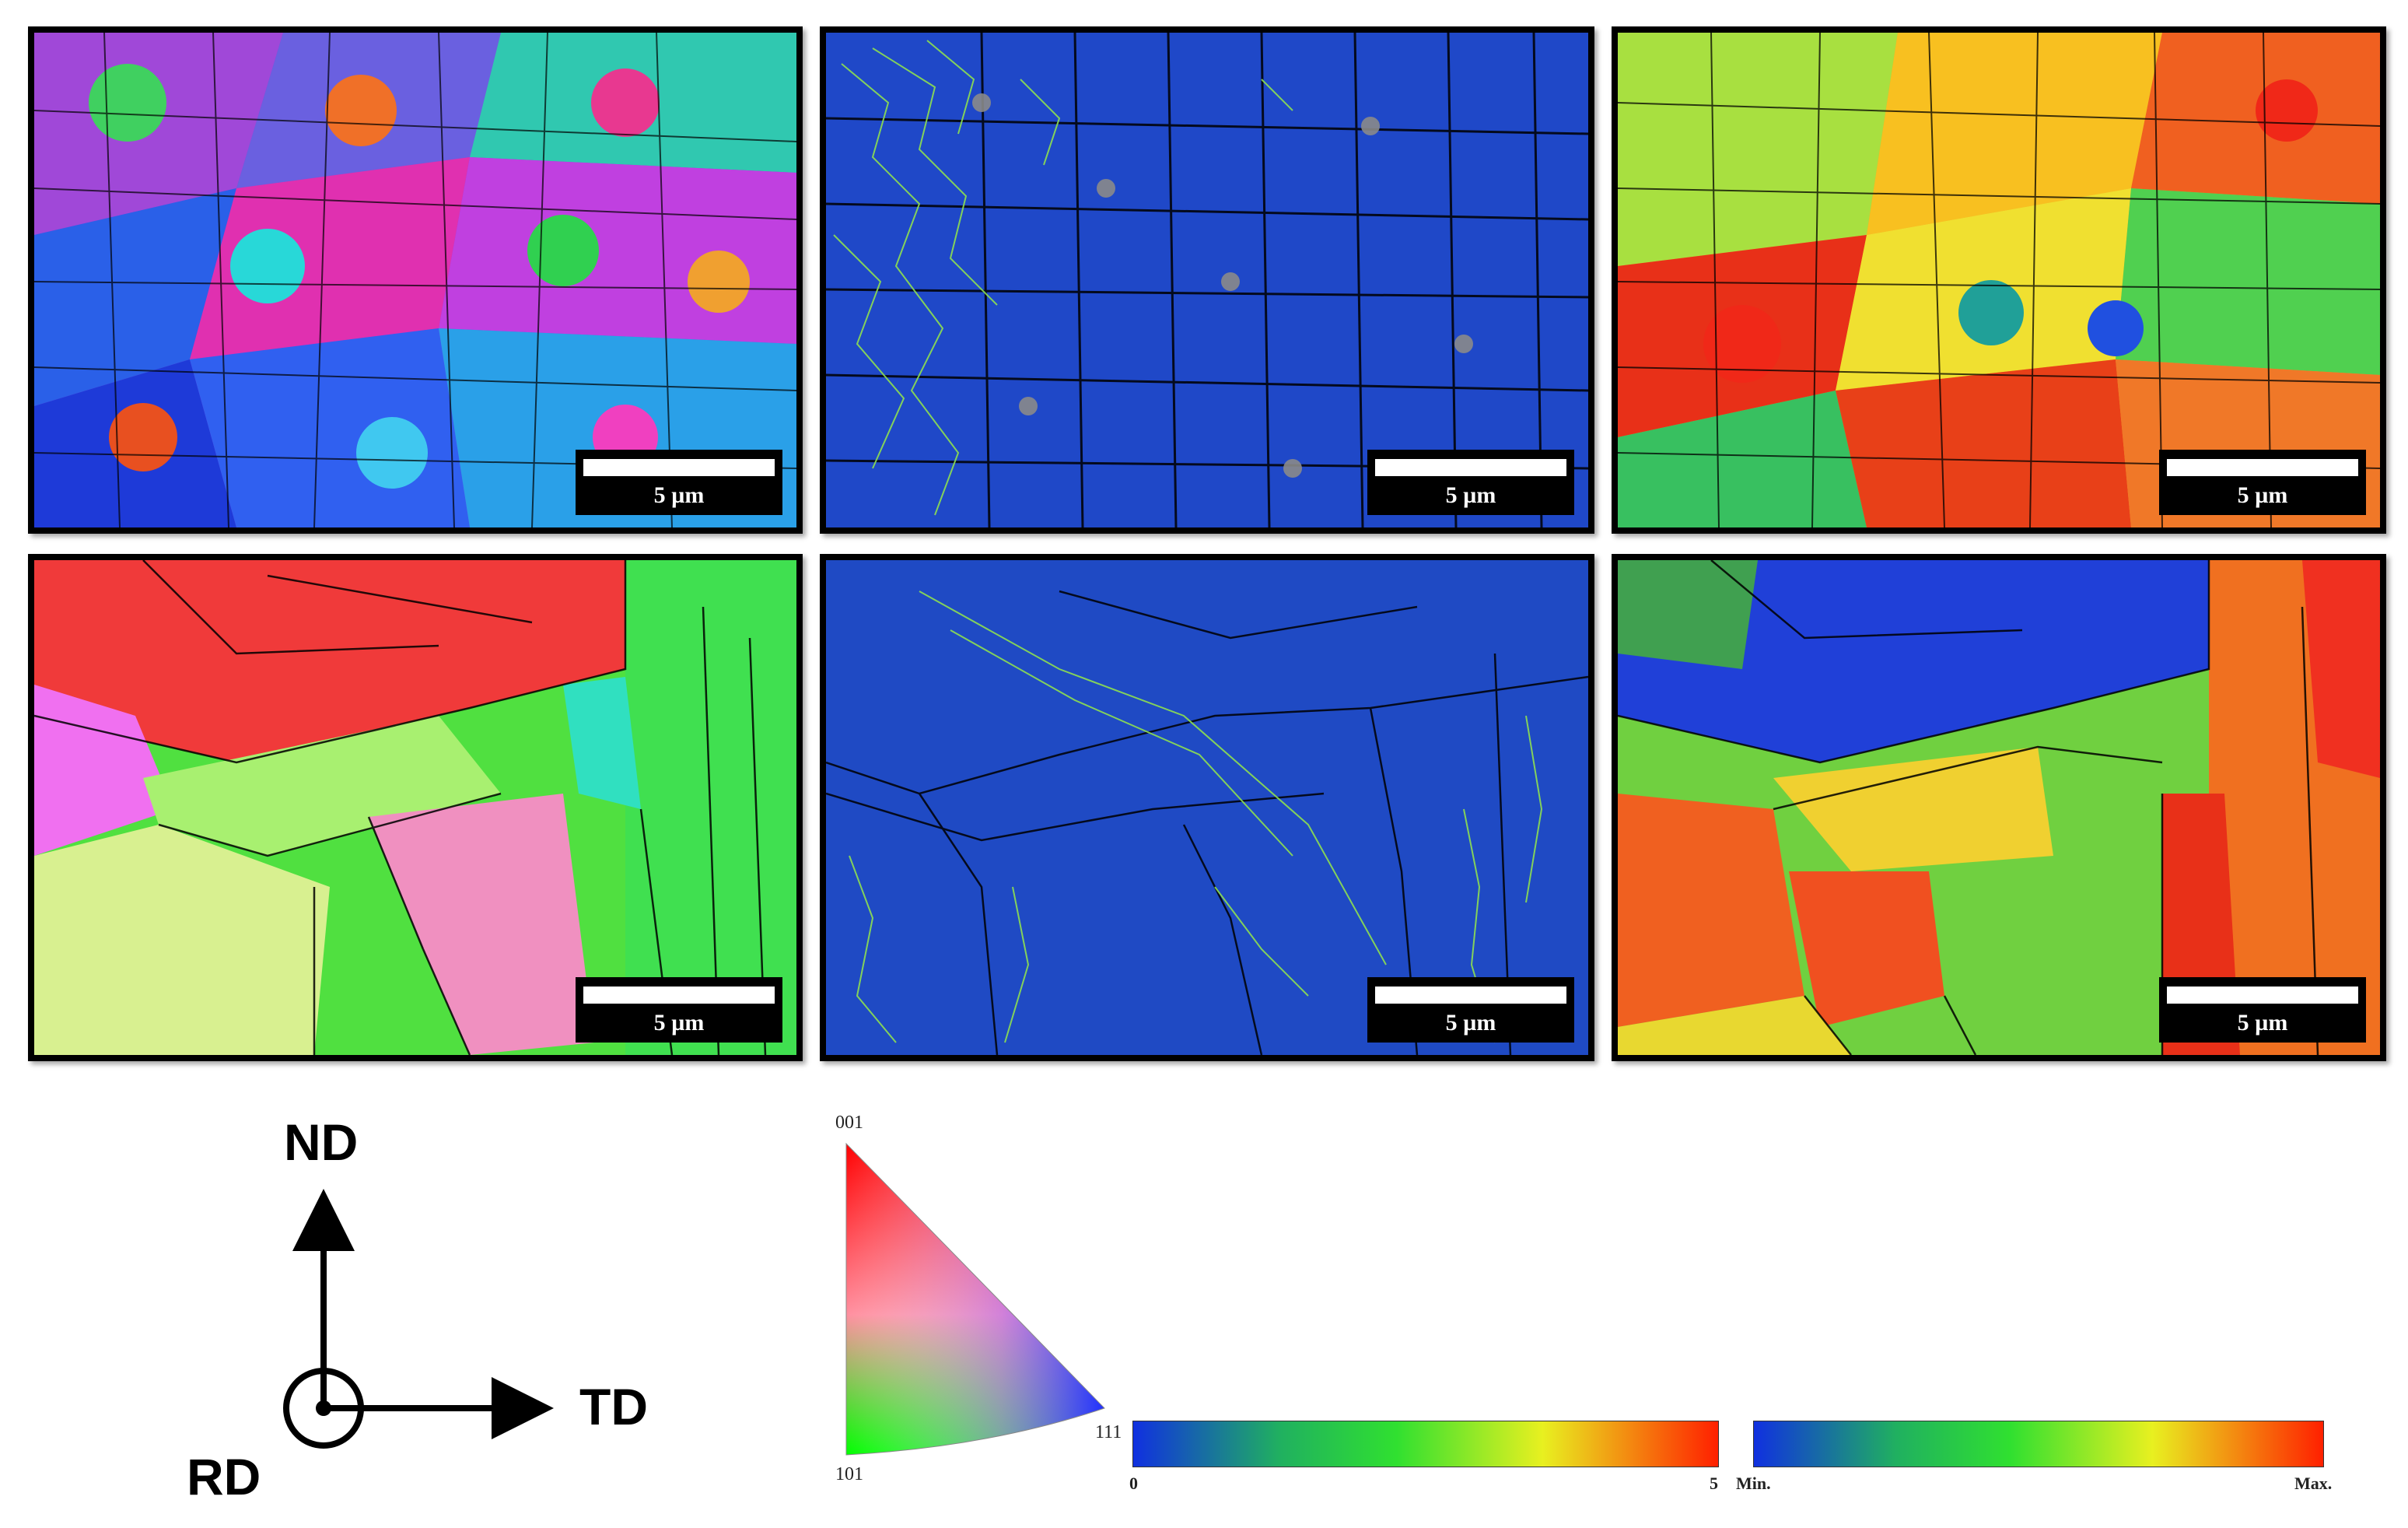  I want to click on kam-map-top-middle: 5 µm, so click(1207, 280).